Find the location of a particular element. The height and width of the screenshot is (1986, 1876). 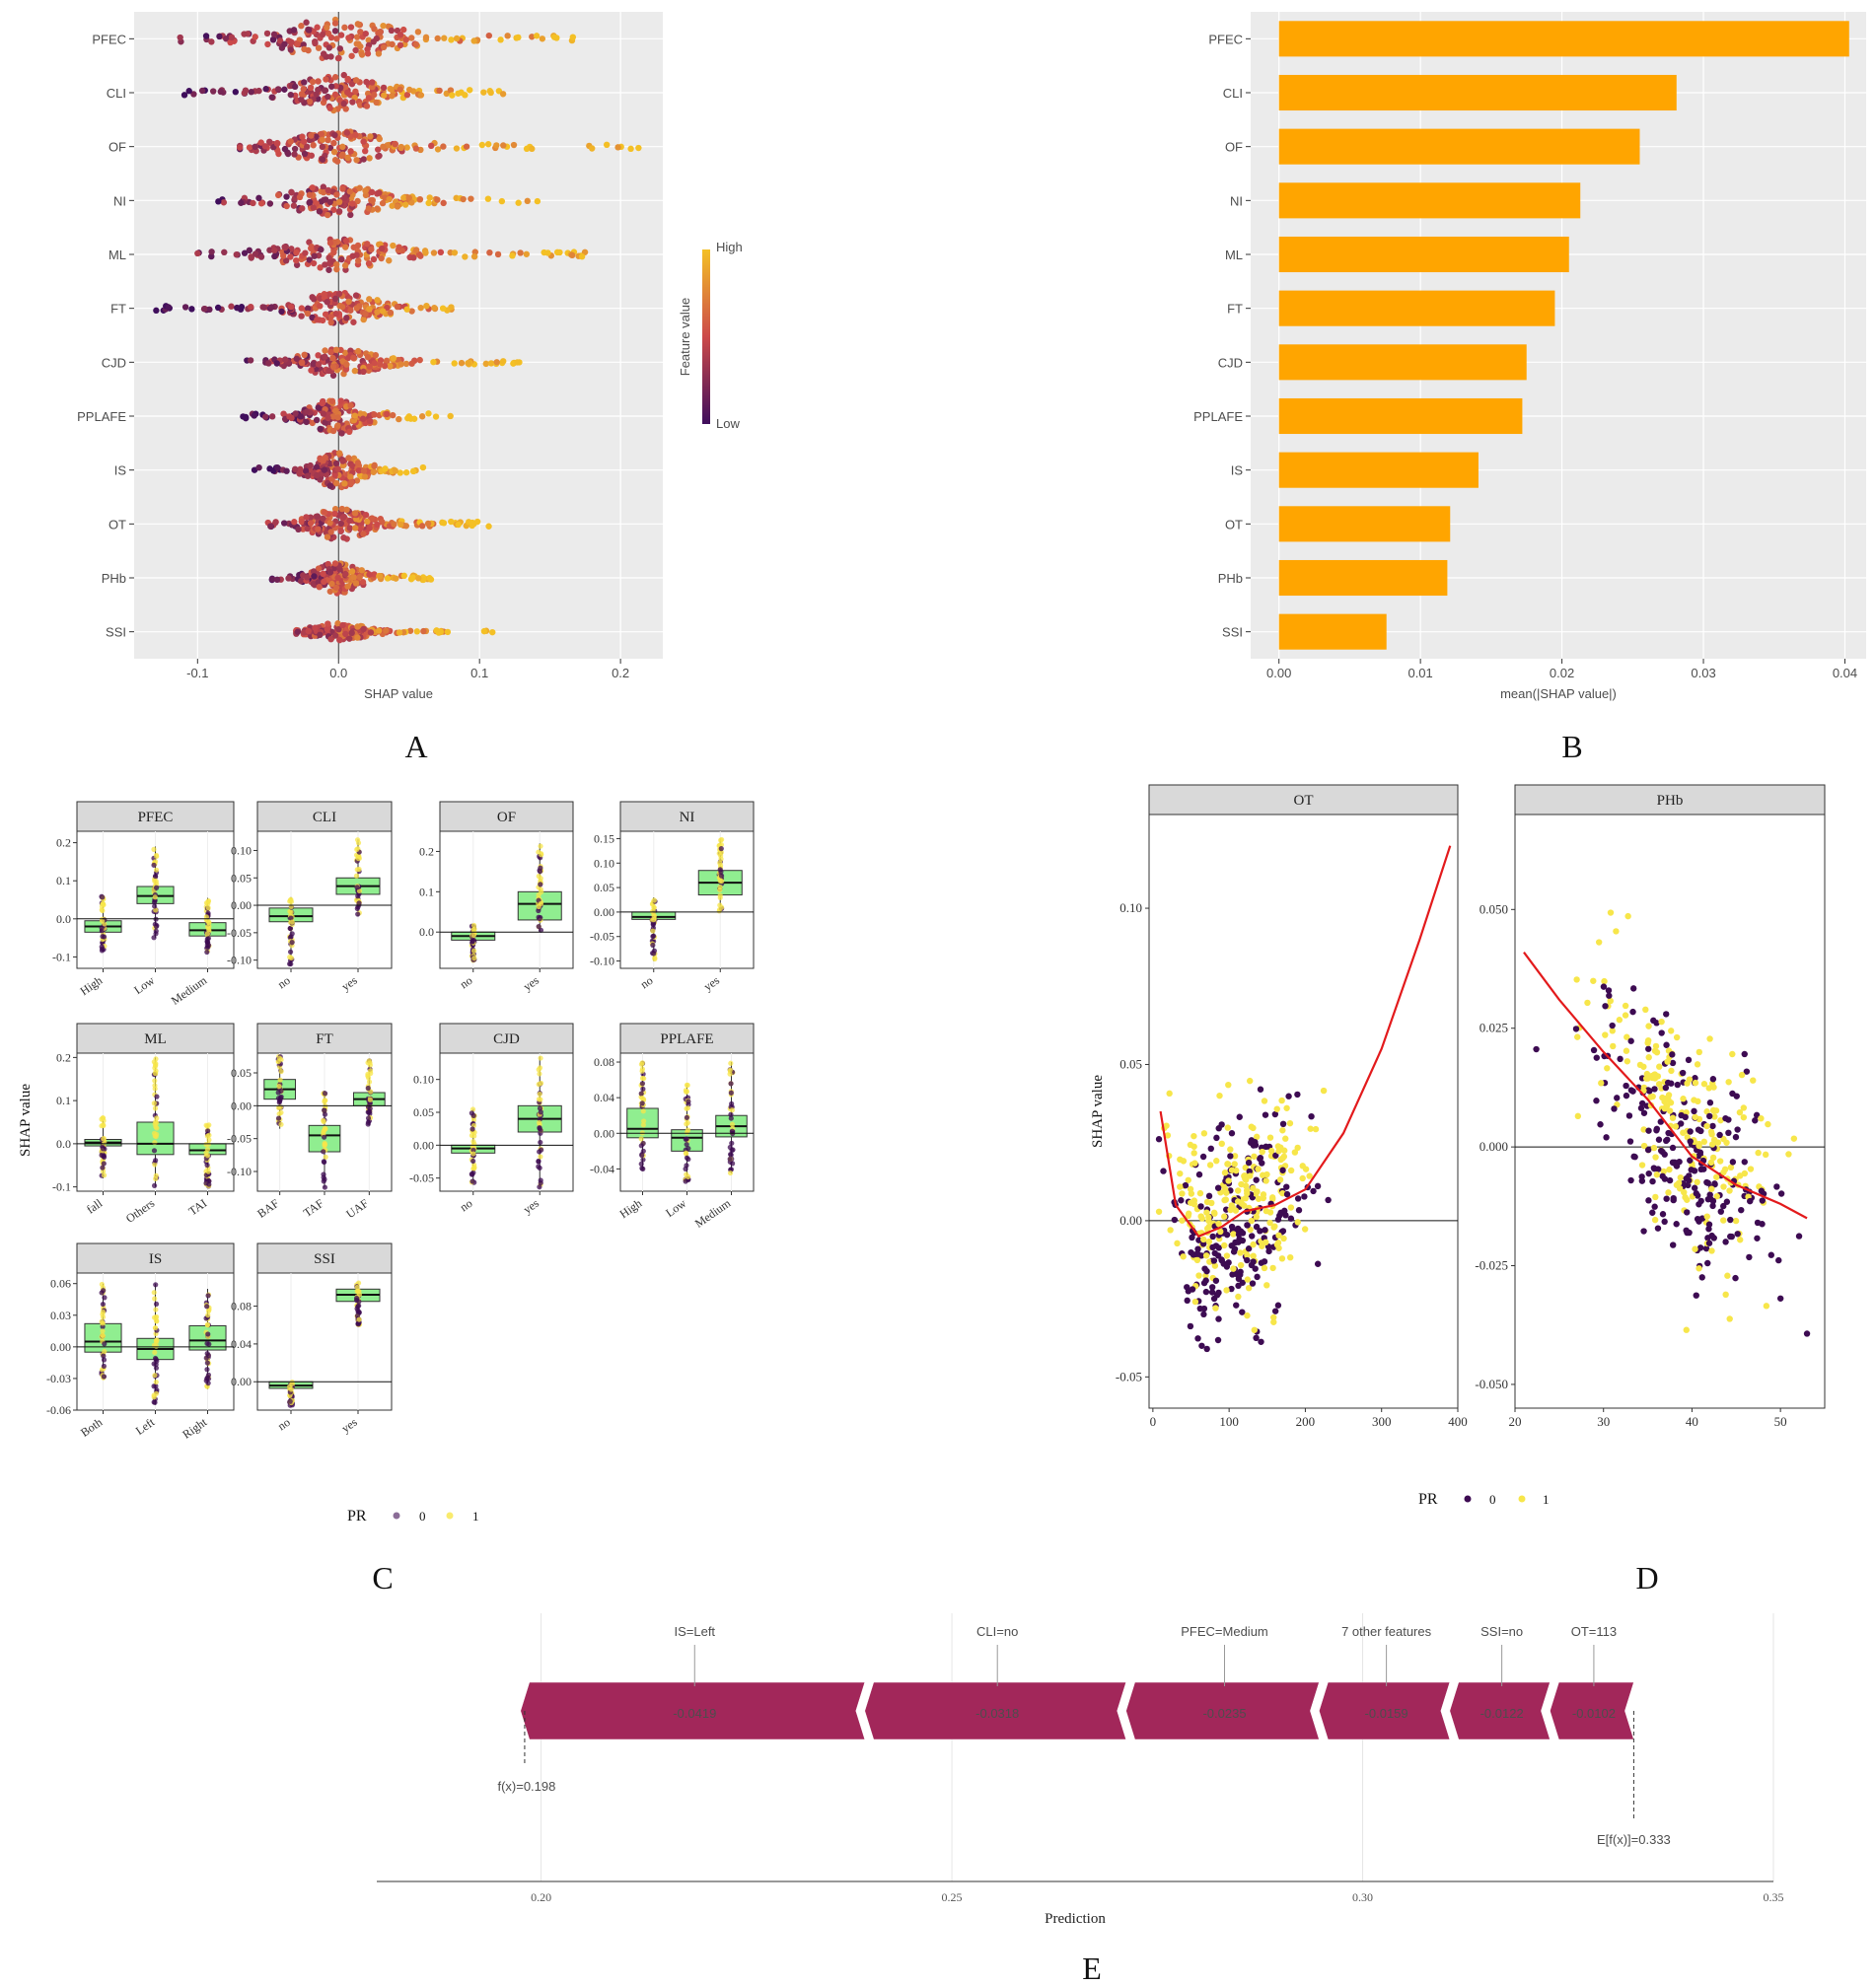

tick-label-x: 400 is located at coordinates (1458, 1421).